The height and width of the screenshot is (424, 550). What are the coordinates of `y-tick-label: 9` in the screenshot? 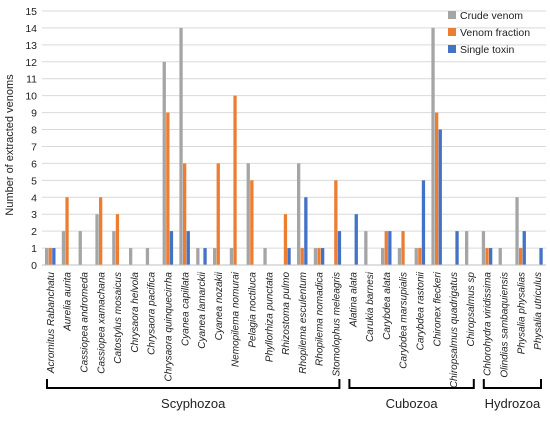 It's located at (34, 114).